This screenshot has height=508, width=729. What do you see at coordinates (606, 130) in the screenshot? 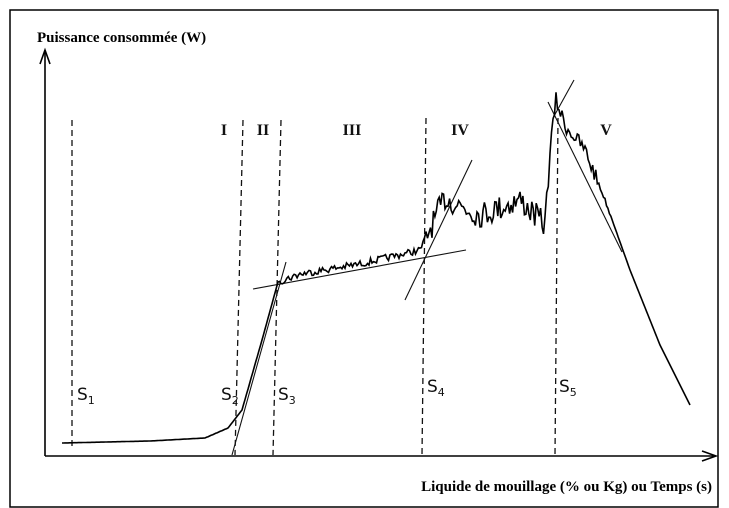
I see `region-label: V` at bounding box center [606, 130].